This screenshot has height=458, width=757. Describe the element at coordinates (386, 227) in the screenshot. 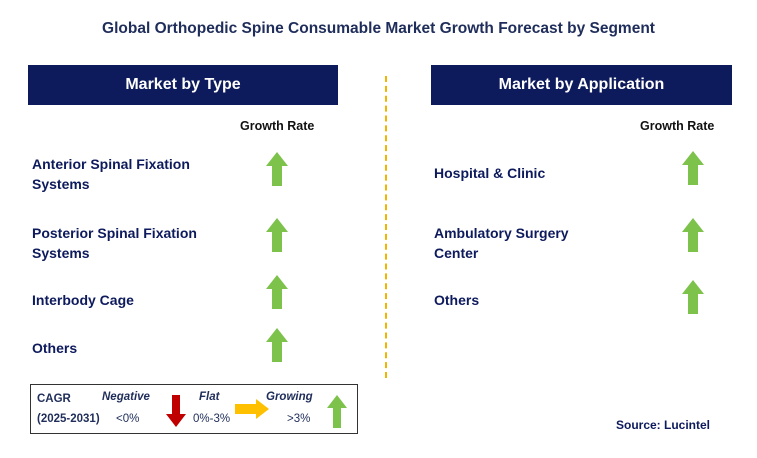

I see `panel-divider` at that location.